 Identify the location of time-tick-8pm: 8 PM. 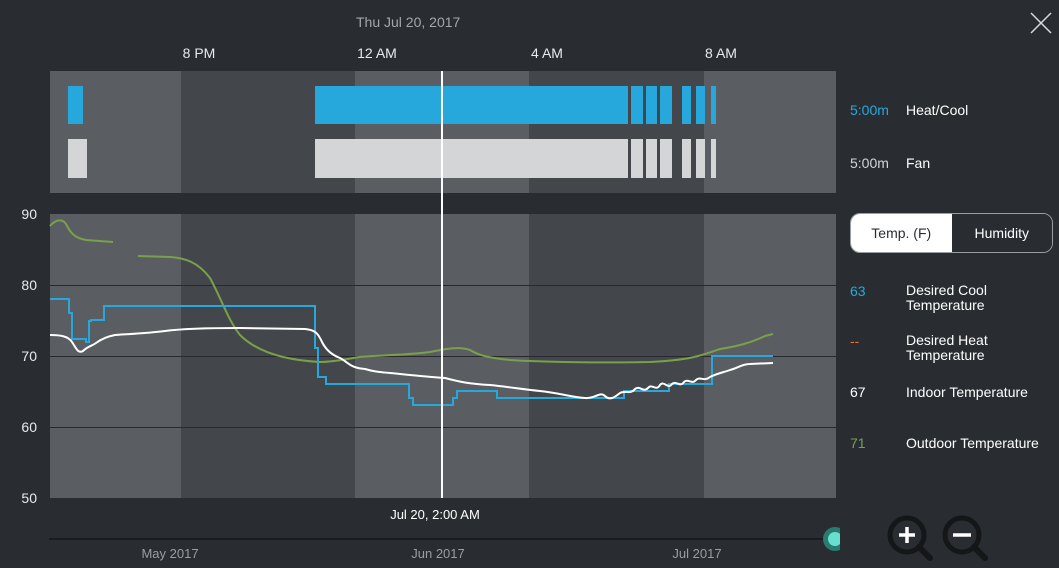
(199, 53).